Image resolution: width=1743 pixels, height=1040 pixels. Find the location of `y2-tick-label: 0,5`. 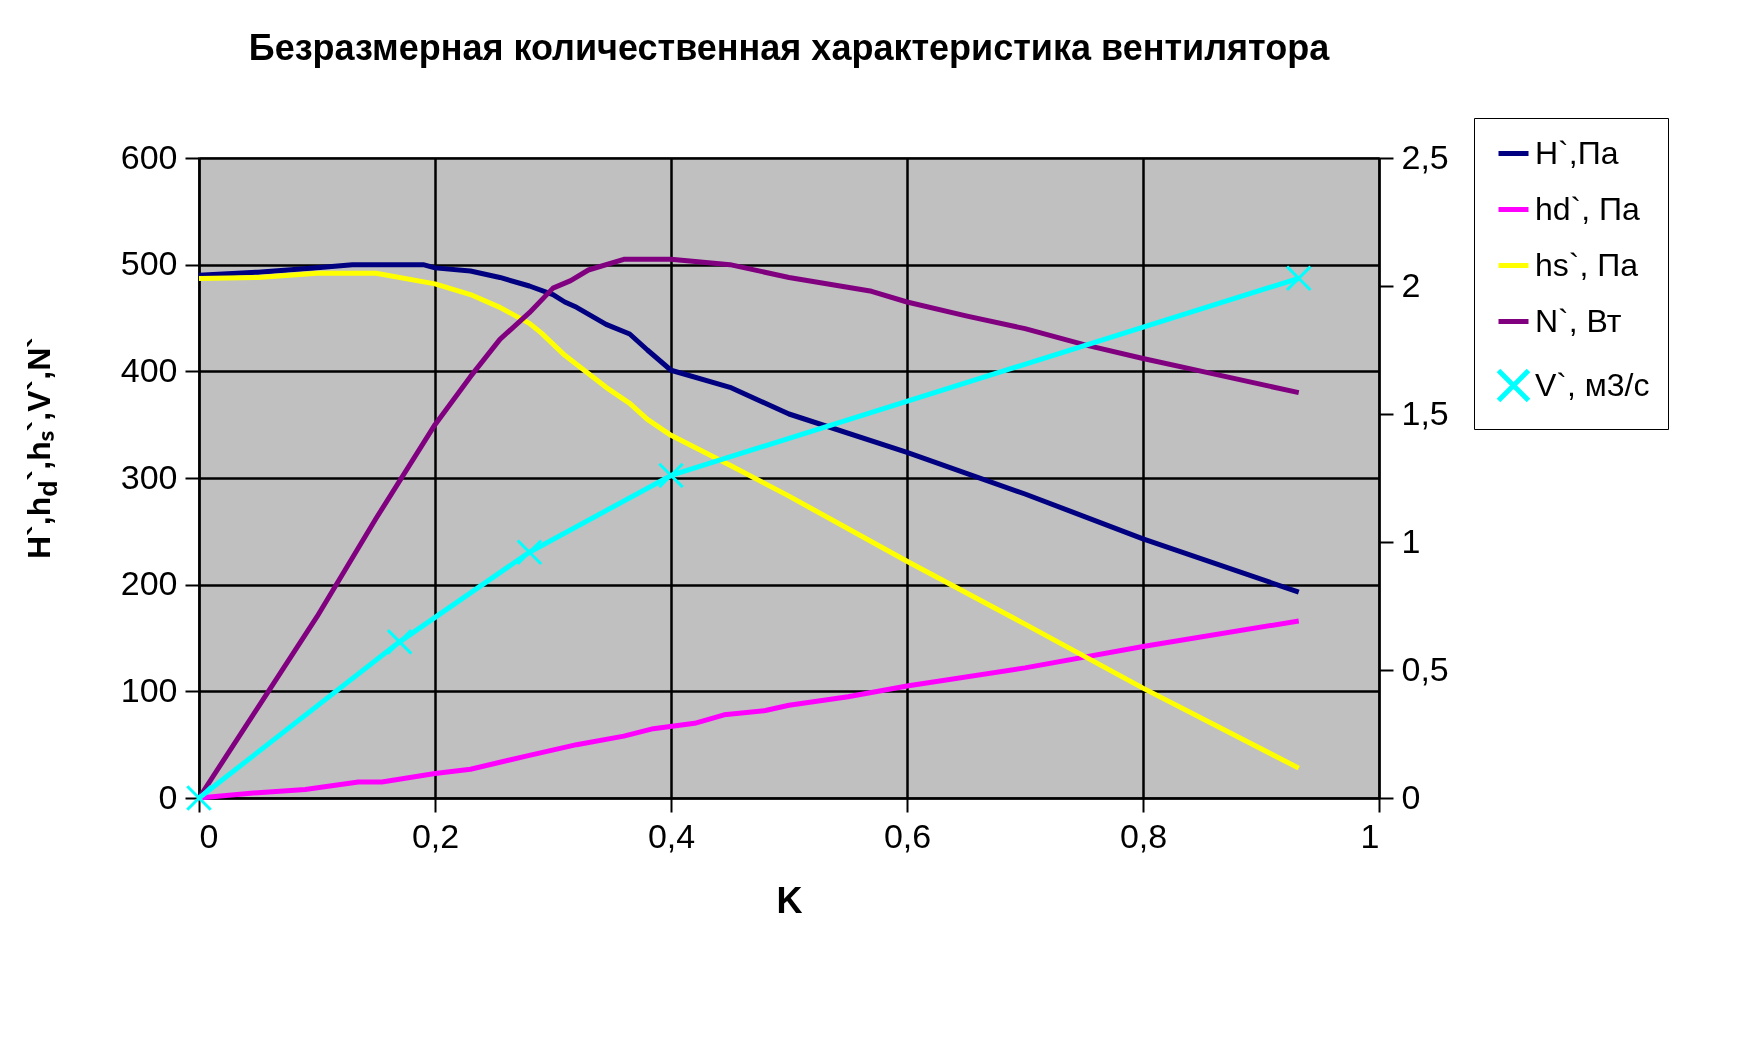

y2-tick-label: 0,5 is located at coordinates (1425, 668).